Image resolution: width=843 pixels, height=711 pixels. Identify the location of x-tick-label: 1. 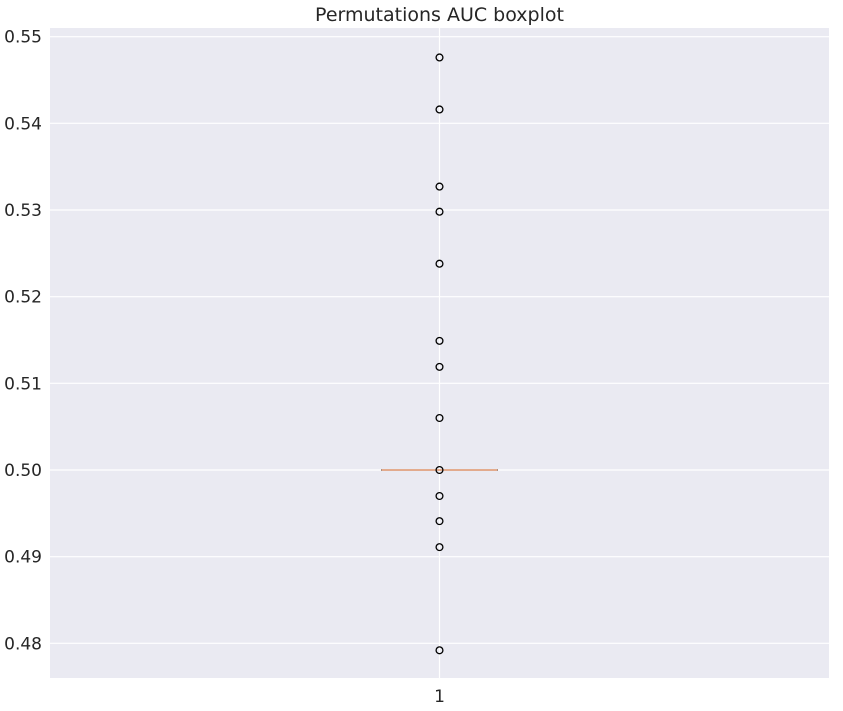
(439, 697).